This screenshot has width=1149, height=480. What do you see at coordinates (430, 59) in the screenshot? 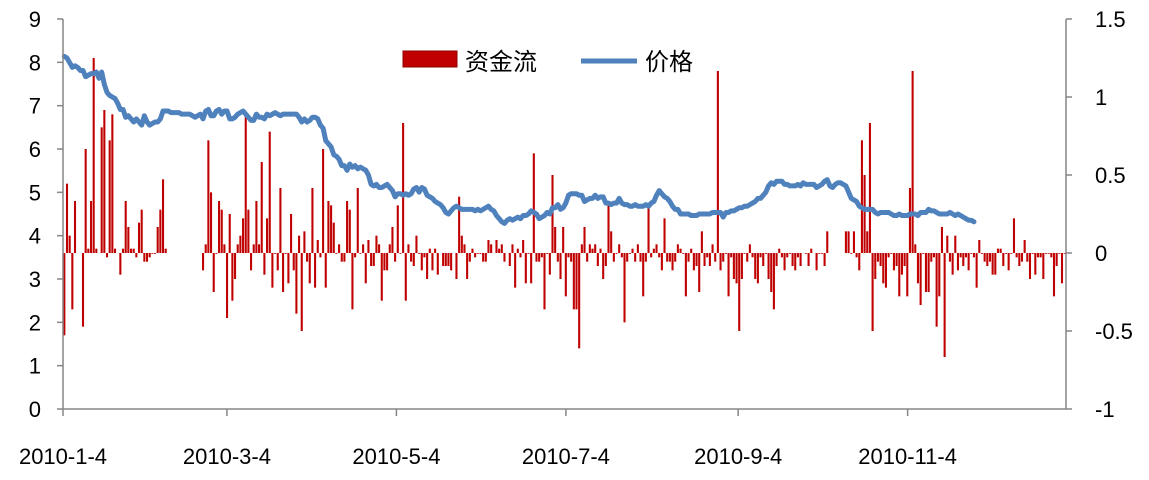
I see `legend-swatch-bar` at bounding box center [430, 59].